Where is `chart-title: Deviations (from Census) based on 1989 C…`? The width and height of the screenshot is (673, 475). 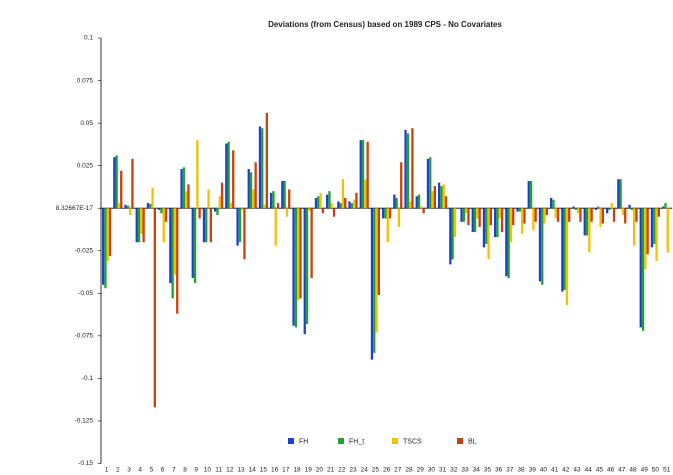 chart-title: Deviations (from Census) based on 1989 C… is located at coordinates (385, 24).